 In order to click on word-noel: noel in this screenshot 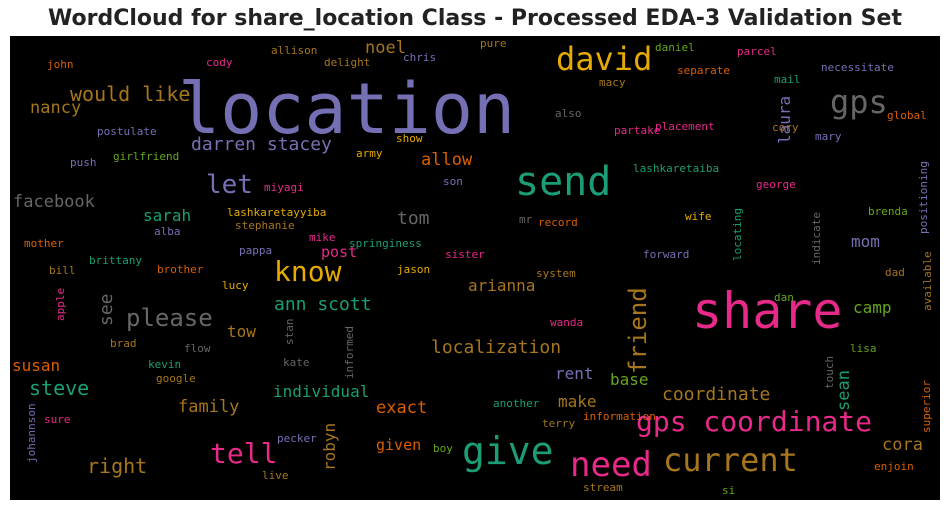, I will do `click(385, 48)`.